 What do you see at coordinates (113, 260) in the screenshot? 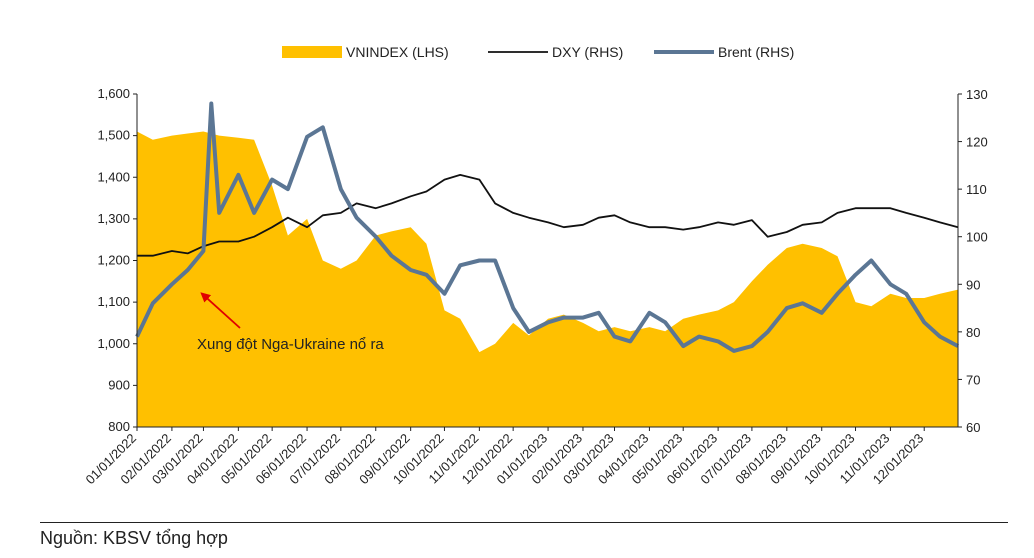
I see `left-tick-label: 1,200` at bounding box center [113, 260].